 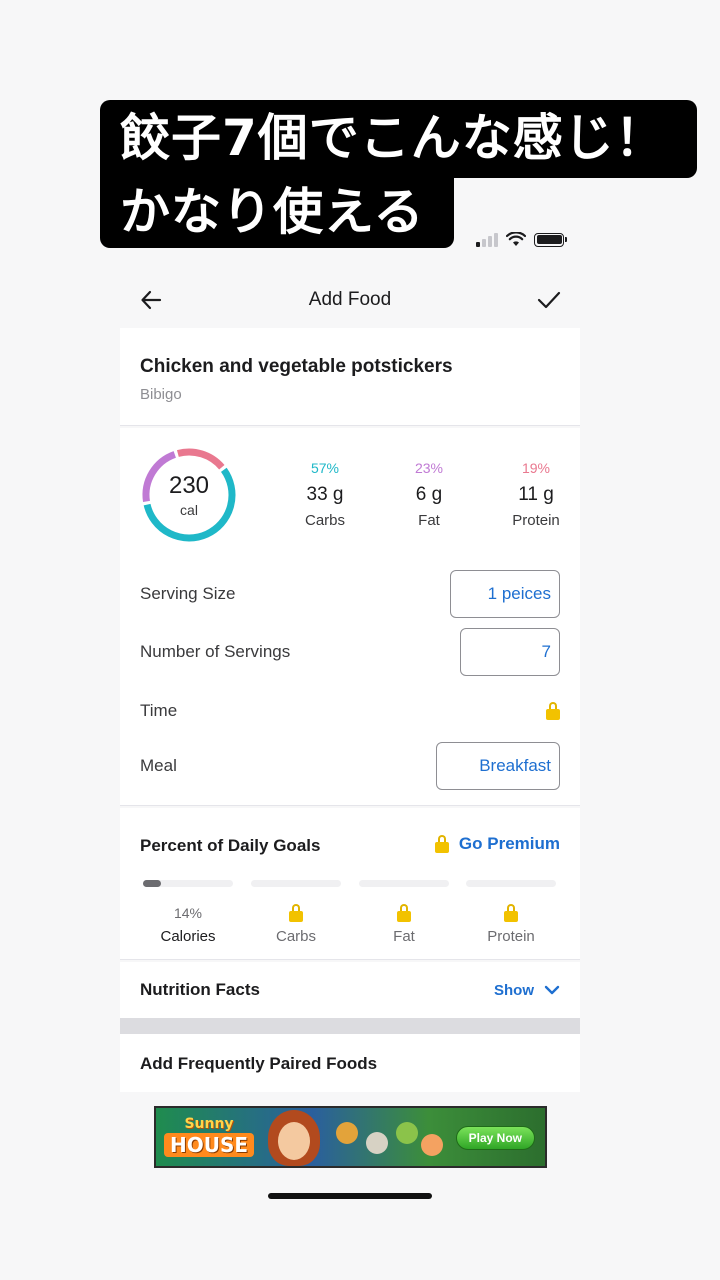 What do you see at coordinates (200, 989) in the screenshot?
I see `nutrition-facts-title: Nutrition Facts` at bounding box center [200, 989].